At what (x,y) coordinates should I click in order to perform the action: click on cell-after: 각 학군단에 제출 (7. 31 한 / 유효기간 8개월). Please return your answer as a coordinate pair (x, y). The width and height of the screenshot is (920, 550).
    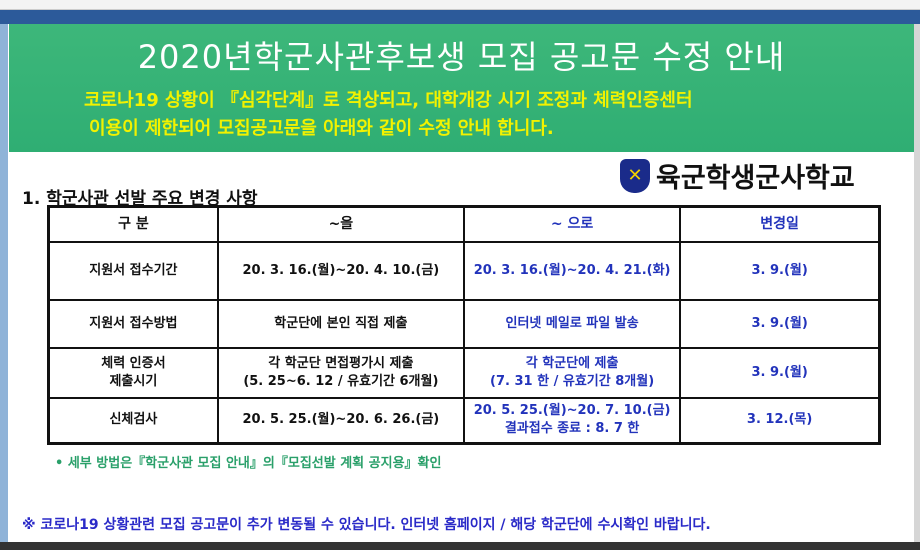
    Looking at the image, I should click on (572, 372).